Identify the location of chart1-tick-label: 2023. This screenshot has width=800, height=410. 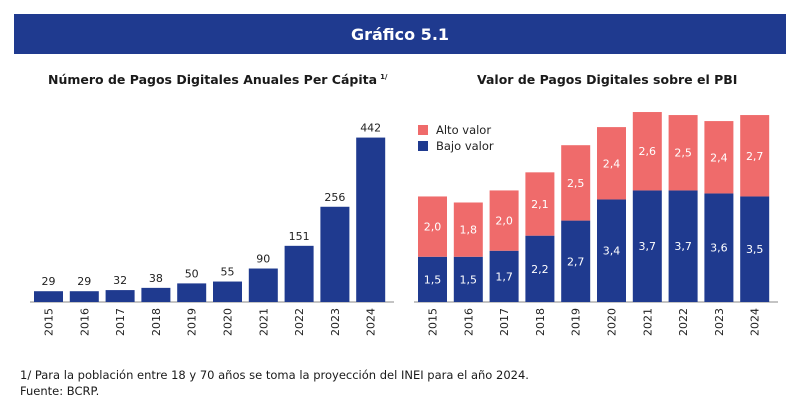
(335, 322).